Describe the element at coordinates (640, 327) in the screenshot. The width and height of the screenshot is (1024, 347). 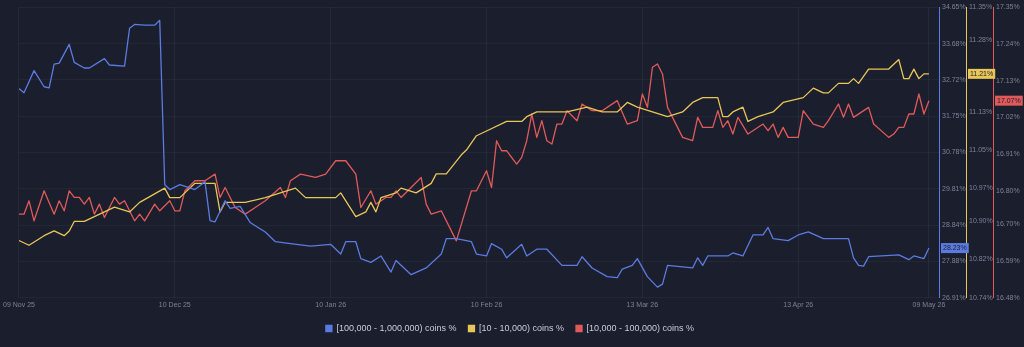
I see `legend-label: [10,000 - 100,000) coins %` at that location.